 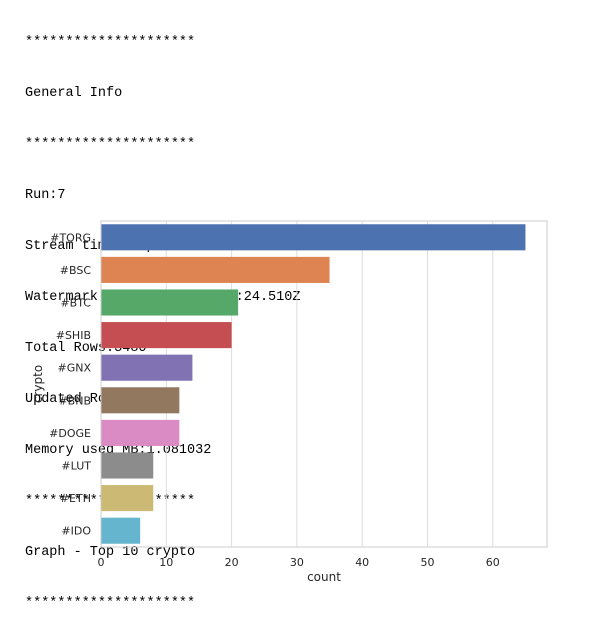 I want to click on y-tick-label: #TORG, so click(x=70, y=237).